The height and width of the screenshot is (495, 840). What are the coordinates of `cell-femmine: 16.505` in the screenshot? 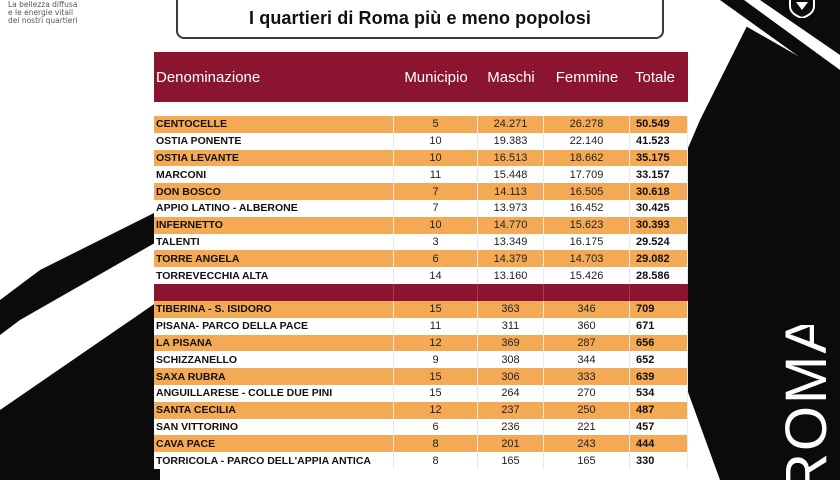 It's located at (587, 191).